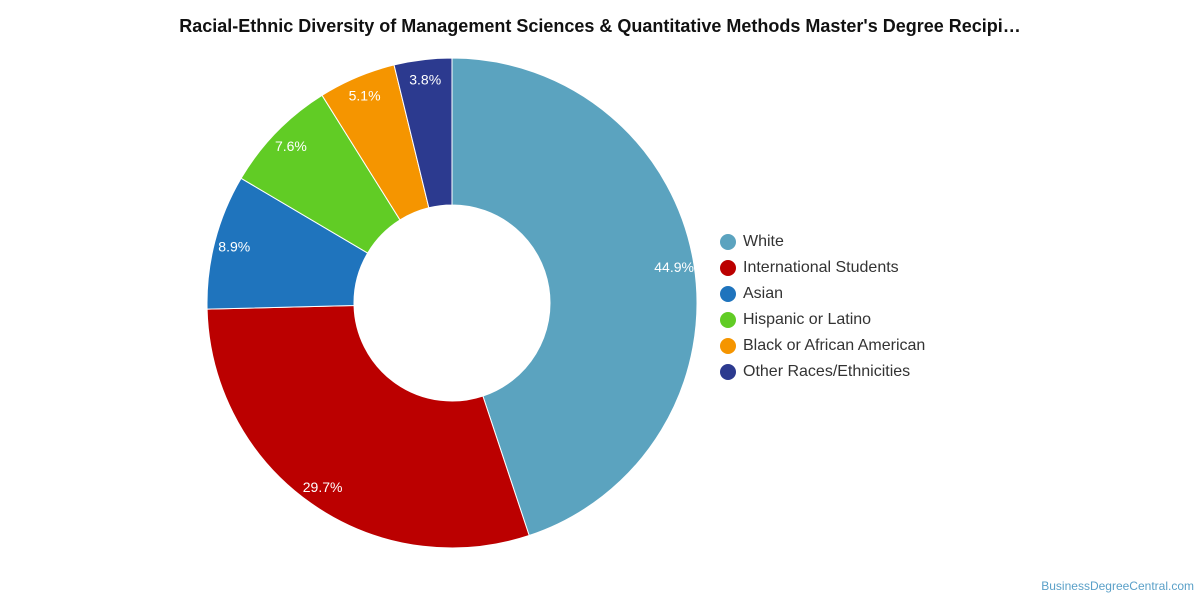 Image resolution: width=1200 pixels, height=600 pixels. I want to click on legend-label: Other Races/Ethnicities, so click(827, 371).